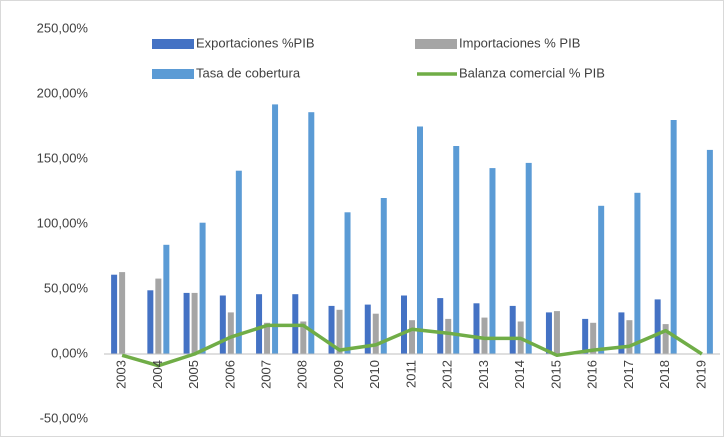 The width and height of the screenshot is (725, 438). Describe the element at coordinates (410, 374) in the screenshot. I see `x-tick-label: 2011` at that location.